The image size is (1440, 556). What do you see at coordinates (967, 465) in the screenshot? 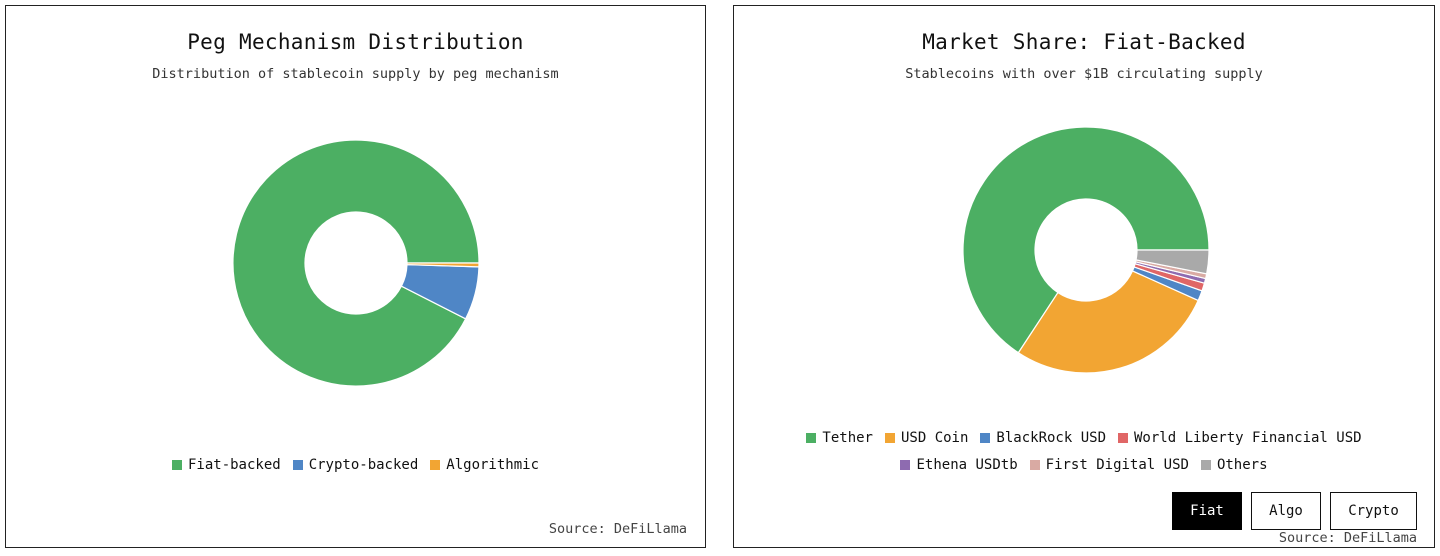
I see `legend-label: Ethena USDtb` at bounding box center [967, 465].